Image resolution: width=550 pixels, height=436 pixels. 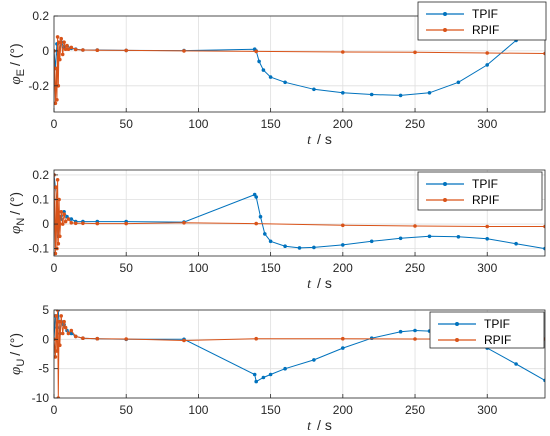 I want to click on series-rpif, so click(x=299, y=70).